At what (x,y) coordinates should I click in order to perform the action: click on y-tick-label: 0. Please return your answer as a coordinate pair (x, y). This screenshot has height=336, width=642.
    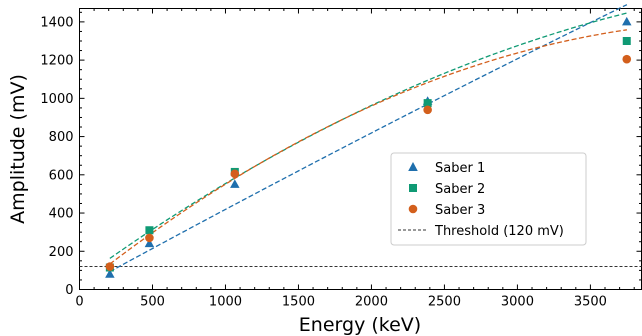
    Looking at the image, I should click on (69, 290).